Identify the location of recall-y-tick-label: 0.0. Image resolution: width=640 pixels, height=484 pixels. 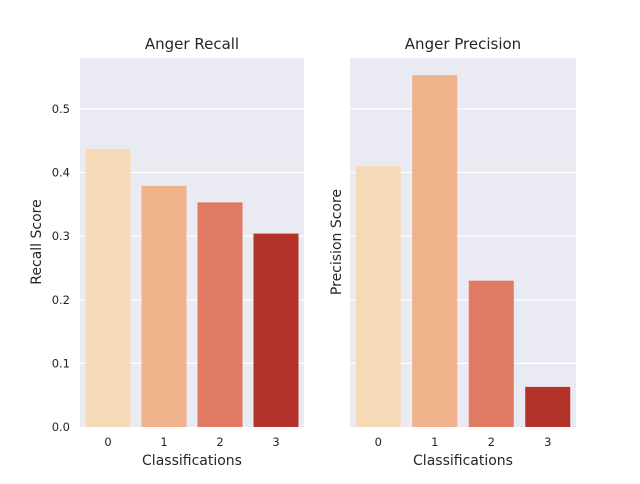
(61, 427).